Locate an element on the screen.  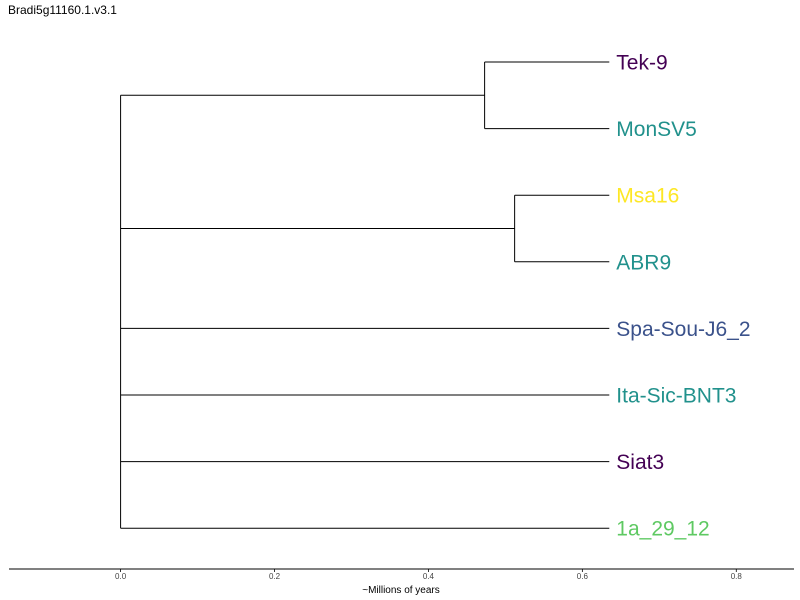
leaf-label: Msa16 is located at coordinates (647, 196).